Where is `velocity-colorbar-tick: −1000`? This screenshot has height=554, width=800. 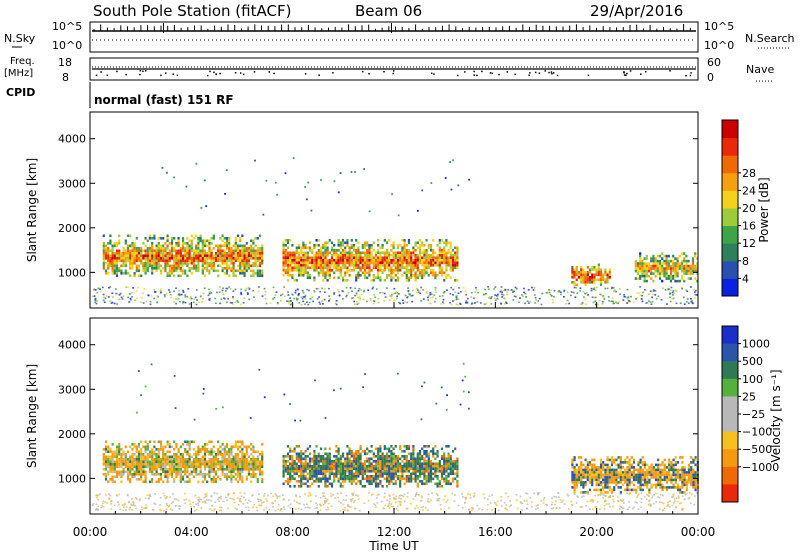 velocity-colorbar-tick: −1000 is located at coordinates (760, 467).